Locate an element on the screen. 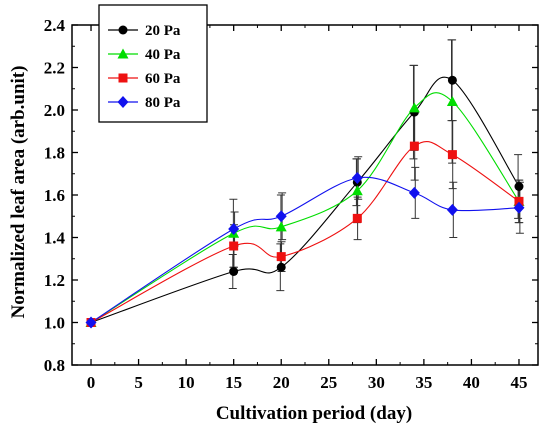 Image resolution: width=550 pixels, height=429 pixels. legend-box is located at coordinates (153, 63).